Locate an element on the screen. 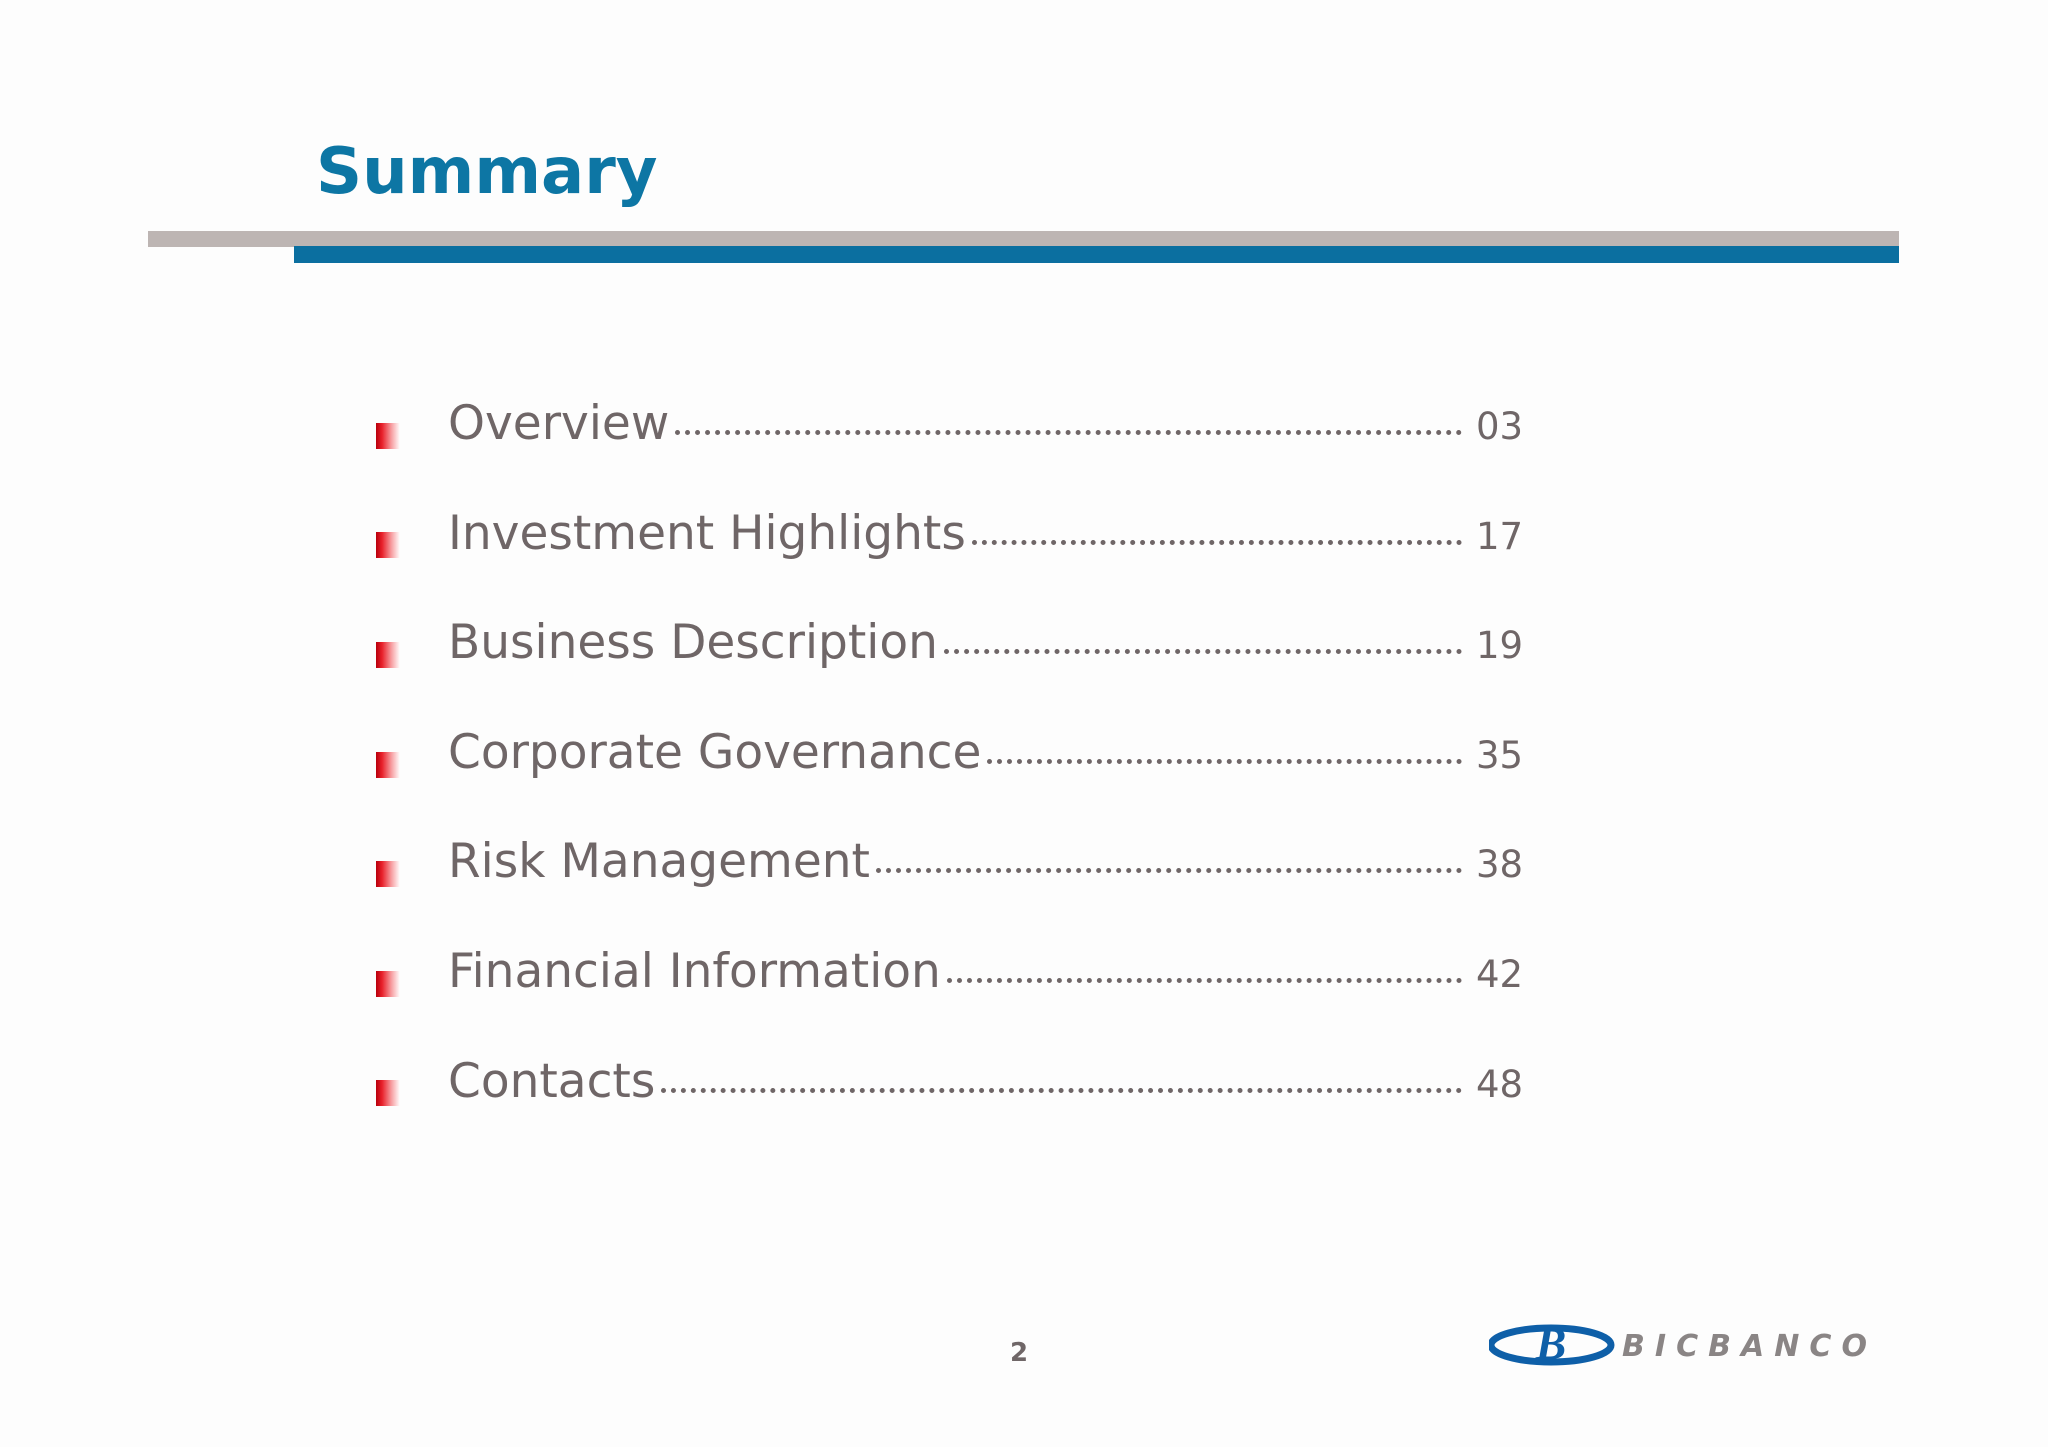 This screenshot has width=2048, height=1447. logo-ring is located at coordinates (1552, 1345).